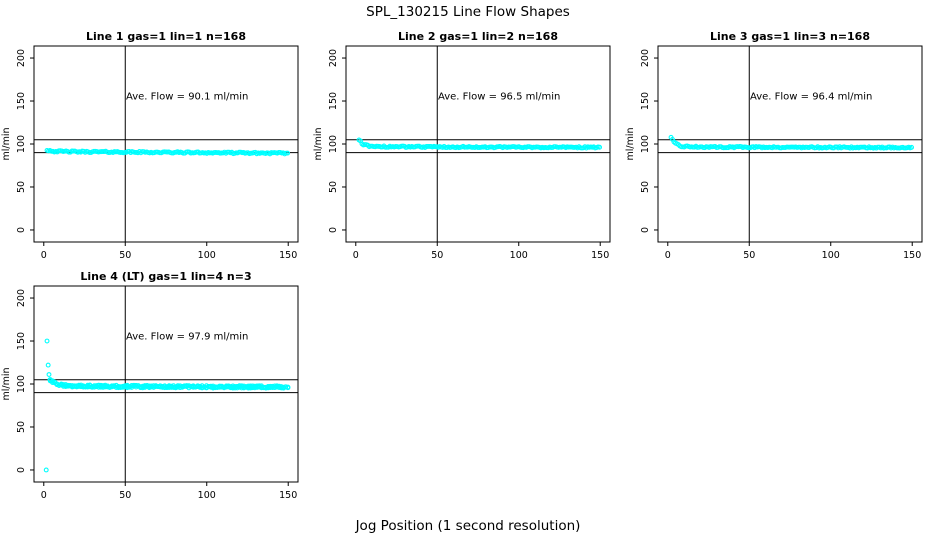 Image resolution: width=936 pixels, height=540 pixels. What do you see at coordinates (187, 96) in the screenshot?
I see `ave-flow-annotation: Ave. Flow = 90.1 ml/min` at bounding box center [187, 96].